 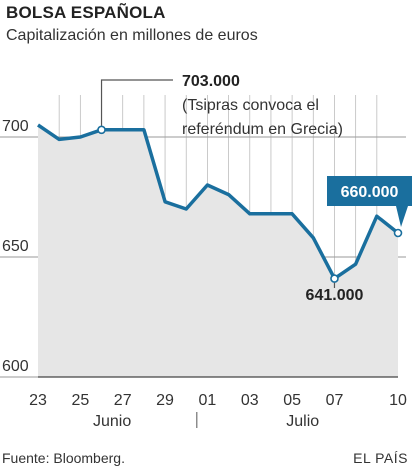 I want to click on annotation-value: 641.000, so click(x=335, y=295).